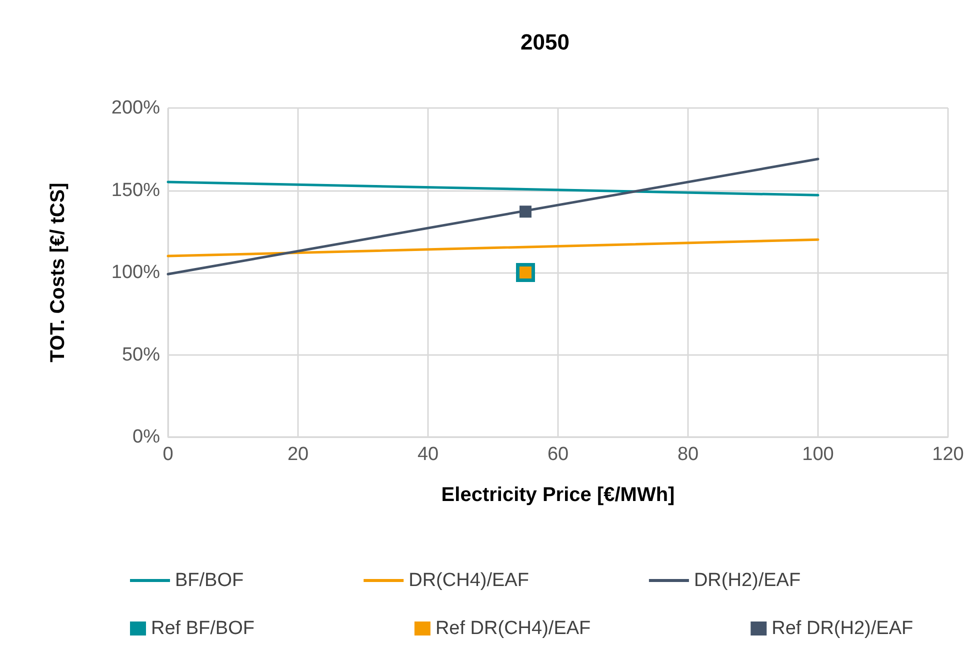 The height and width of the screenshot is (655, 978). What do you see at coordinates (545, 42) in the screenshot?
I see `chart-title: 2050` at bounding box center [545, 42].